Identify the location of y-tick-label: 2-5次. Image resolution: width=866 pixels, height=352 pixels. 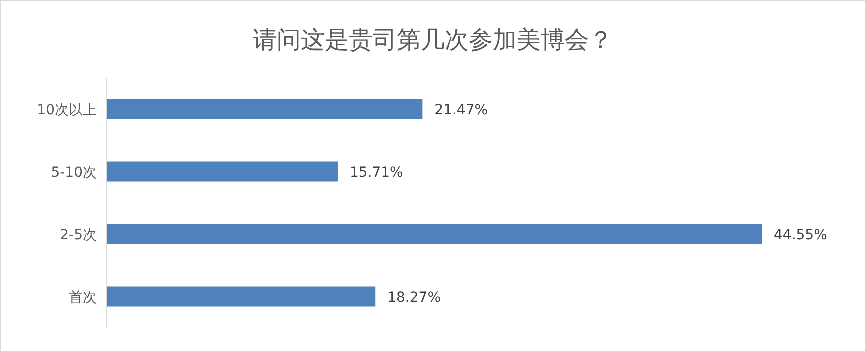
(78, 235).